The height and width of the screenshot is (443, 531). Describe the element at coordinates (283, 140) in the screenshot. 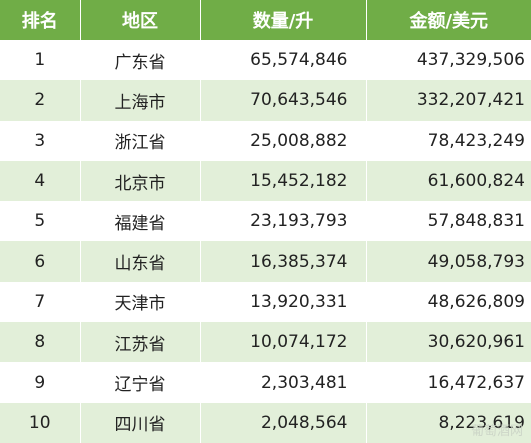

I see `cell-quantity: 25,008,882` at that location.